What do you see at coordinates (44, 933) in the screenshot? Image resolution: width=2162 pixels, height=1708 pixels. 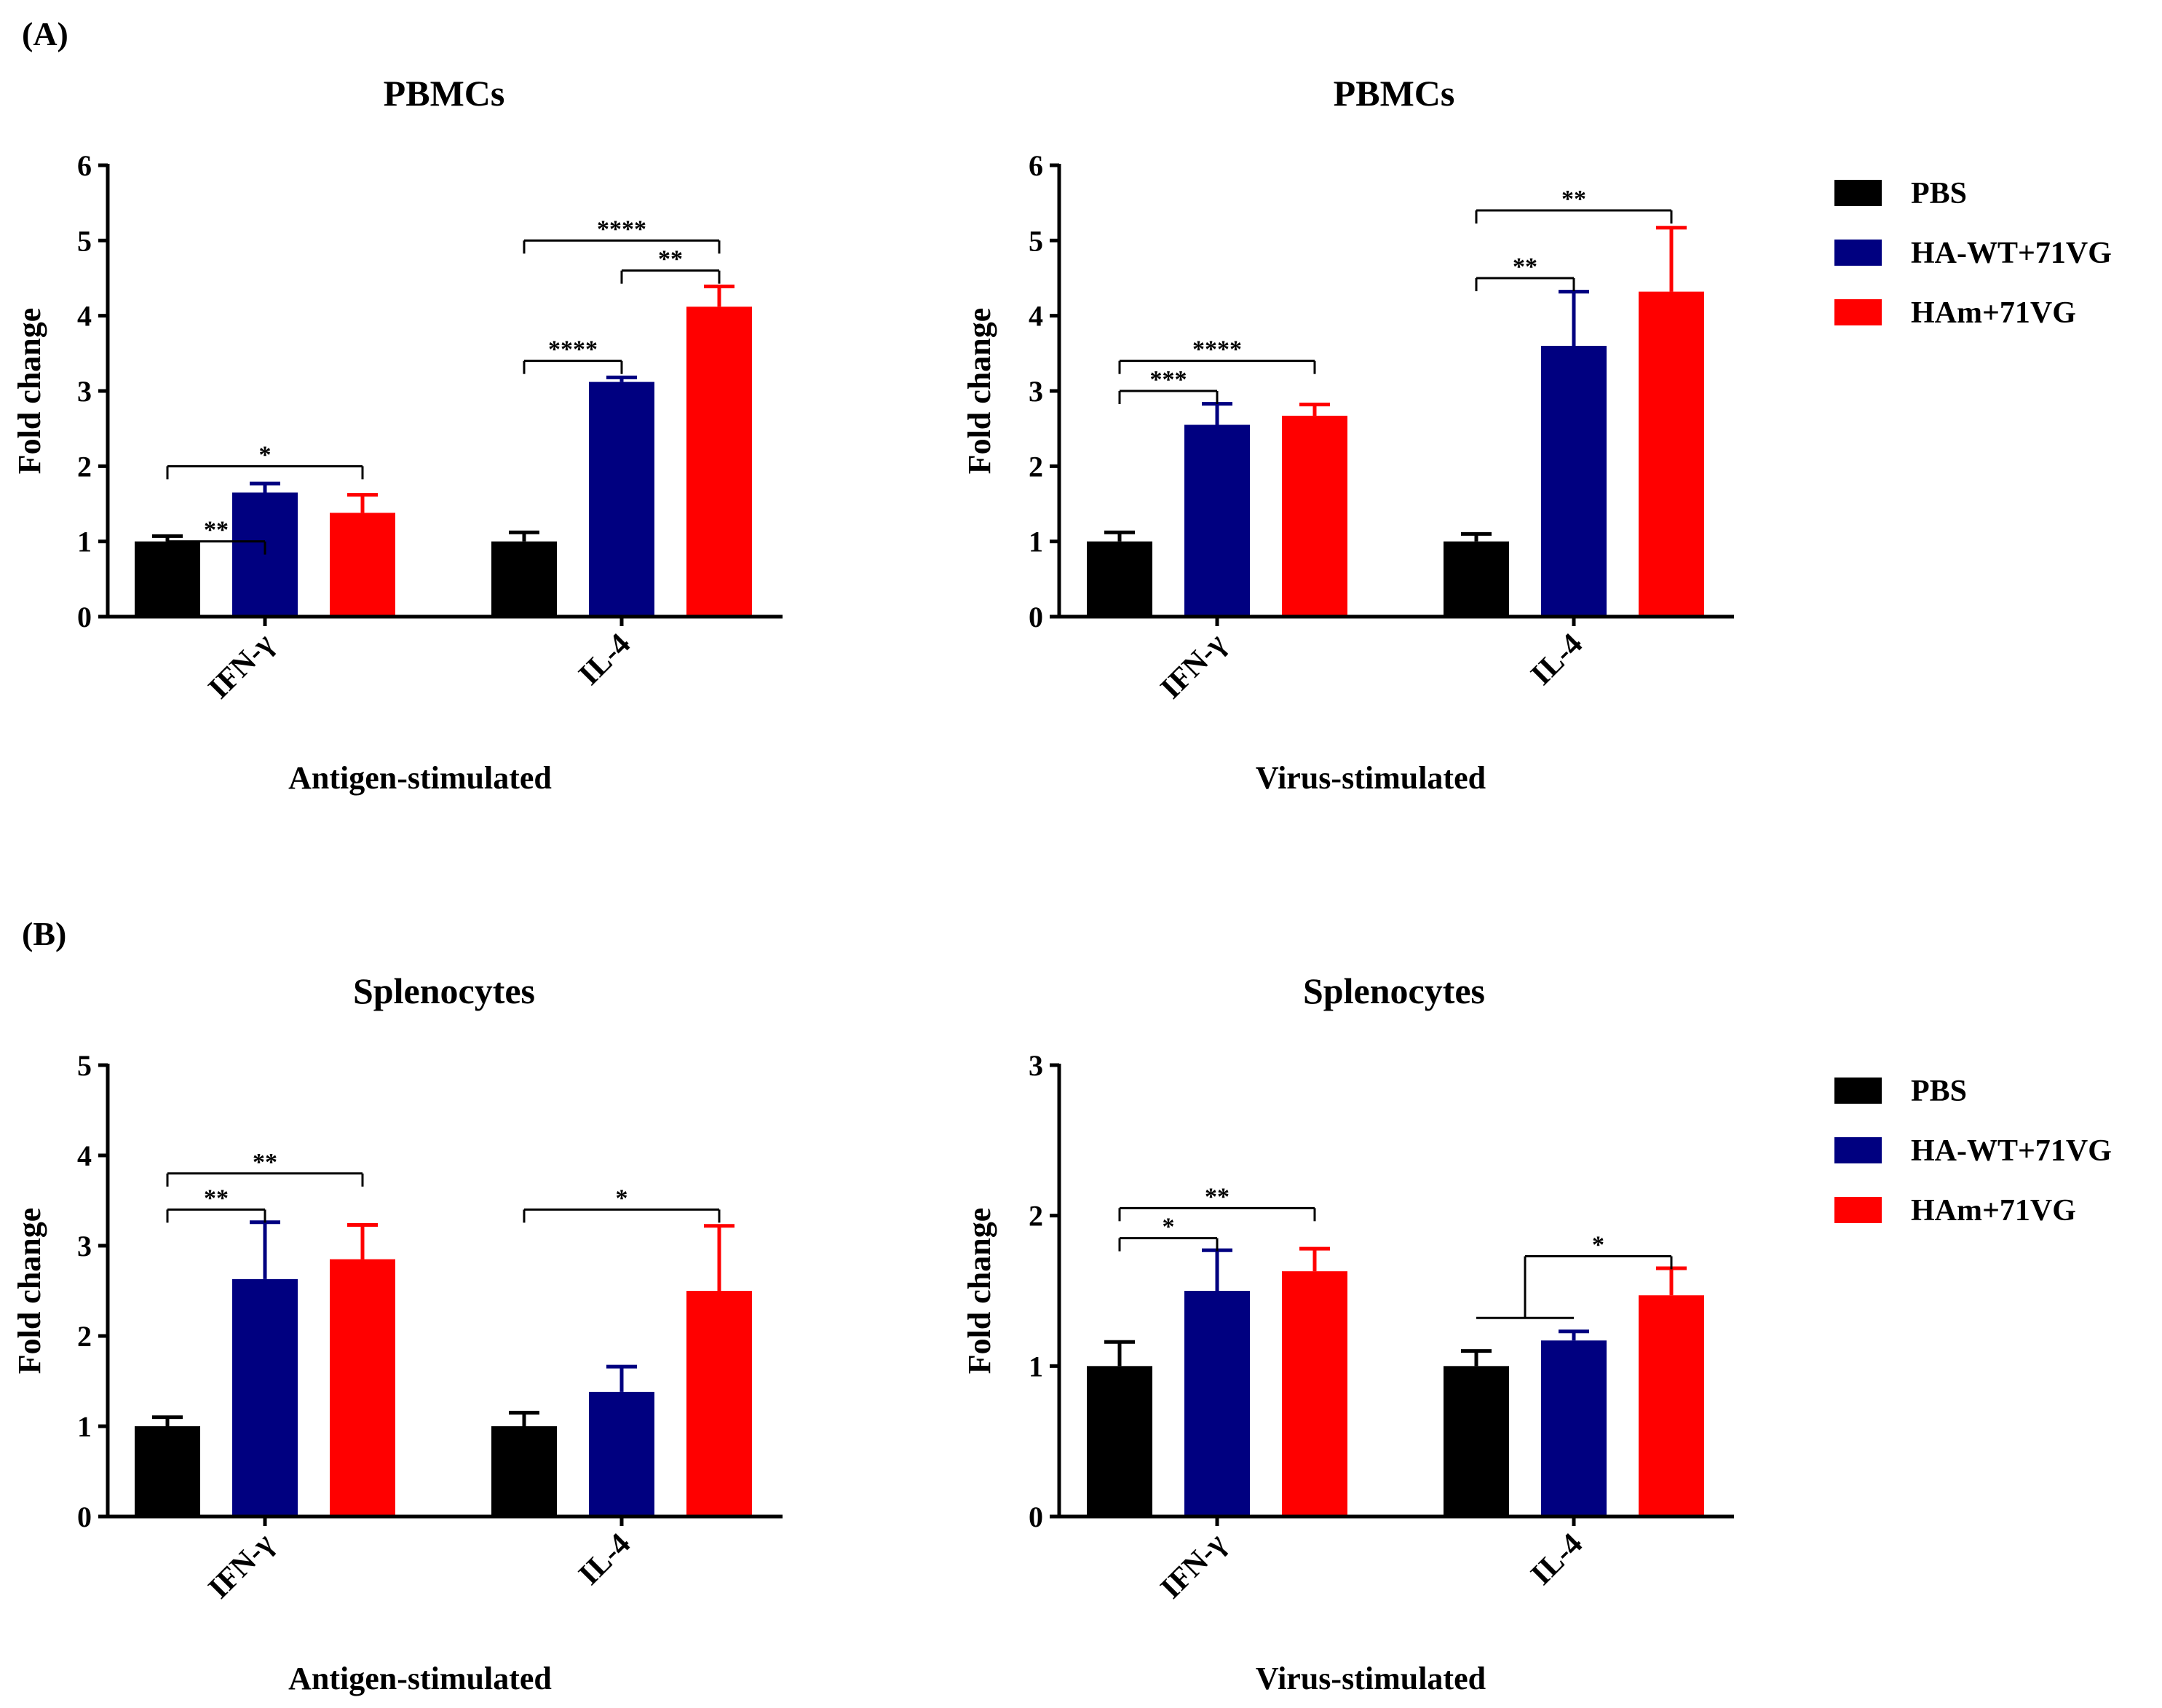 I see `panel-label-b: (B)` at bounding box center [44, 933].